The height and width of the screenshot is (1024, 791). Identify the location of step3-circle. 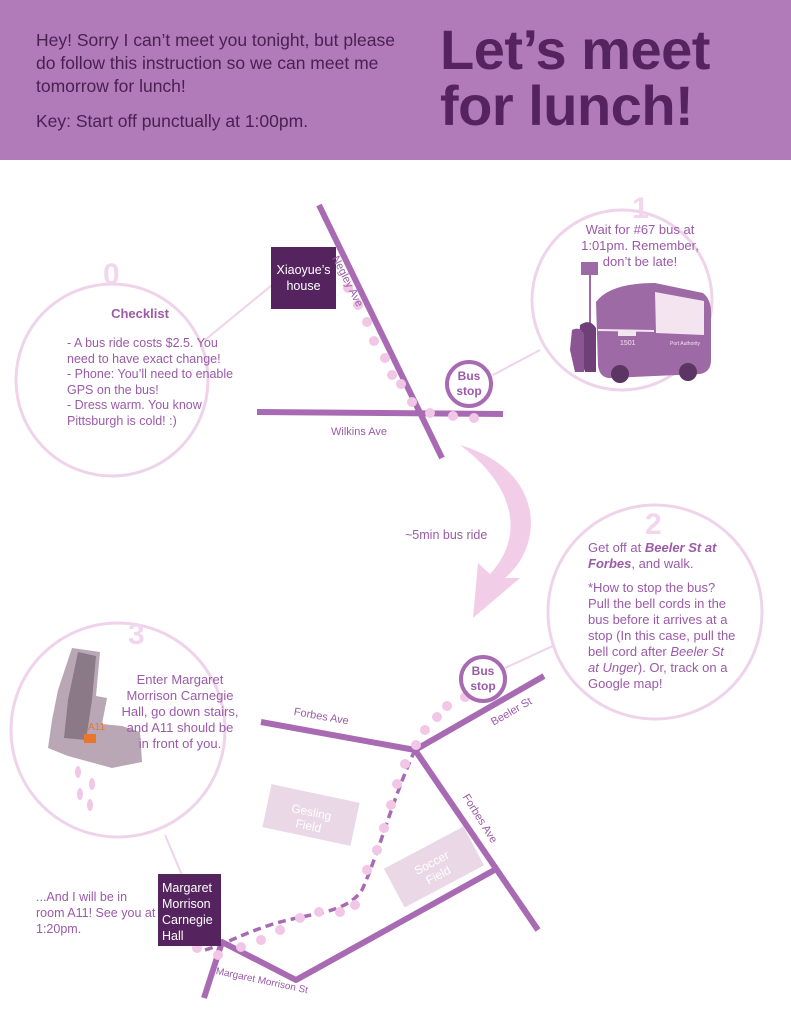
(118, 730).